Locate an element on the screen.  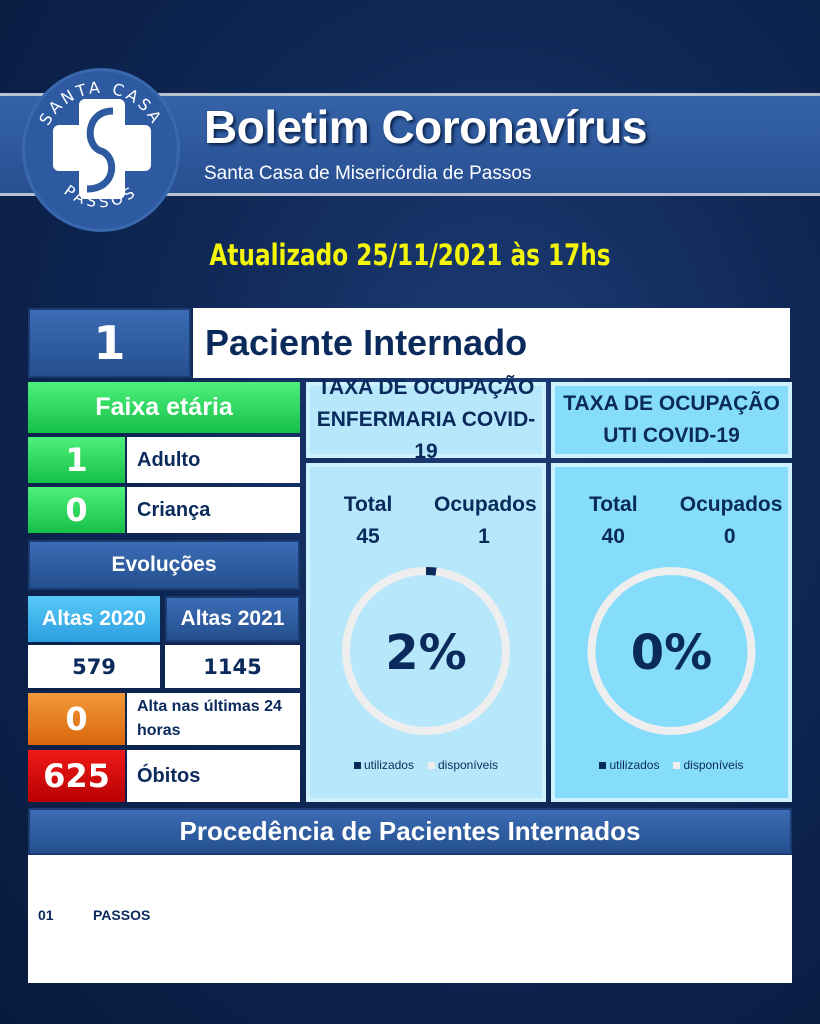
donut-percent-label: 0% is located at coordinates (672, 653).